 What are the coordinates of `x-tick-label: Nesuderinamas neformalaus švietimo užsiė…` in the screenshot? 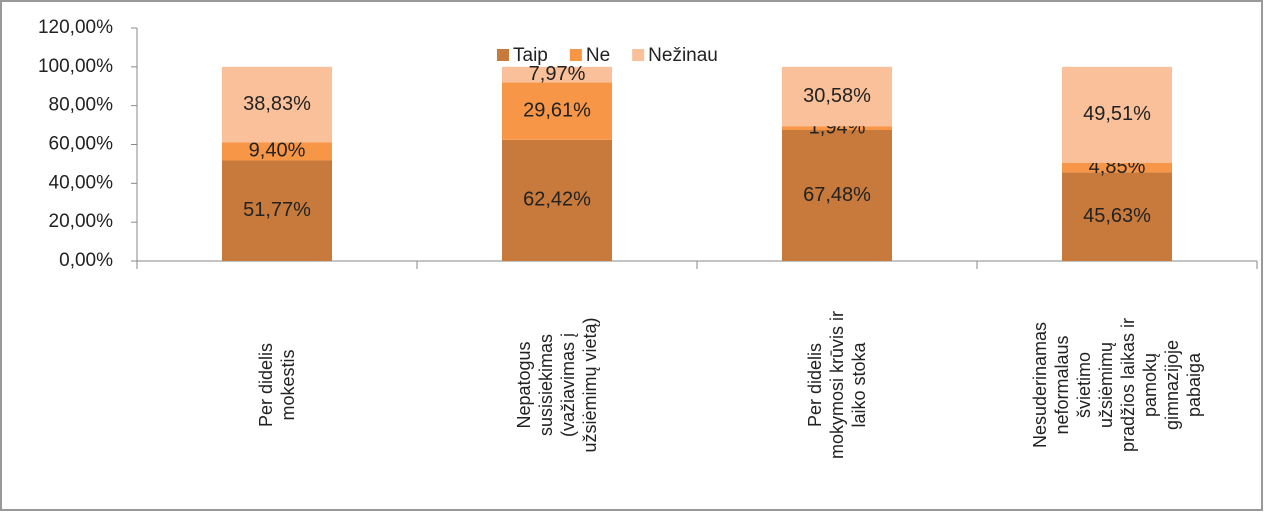 It's located at (1117, 385).